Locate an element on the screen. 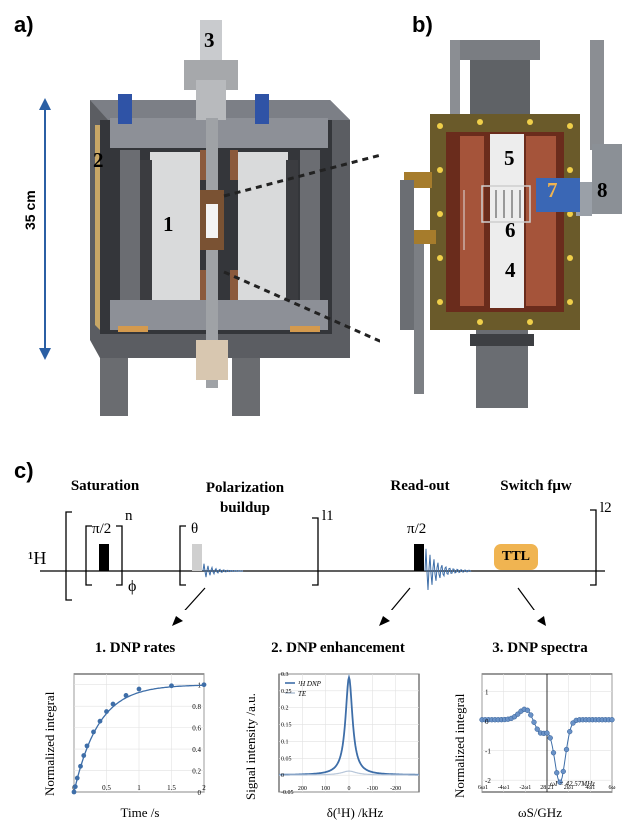  subplot-1-xlabel: Time /s is located at coordinates (140, 812).